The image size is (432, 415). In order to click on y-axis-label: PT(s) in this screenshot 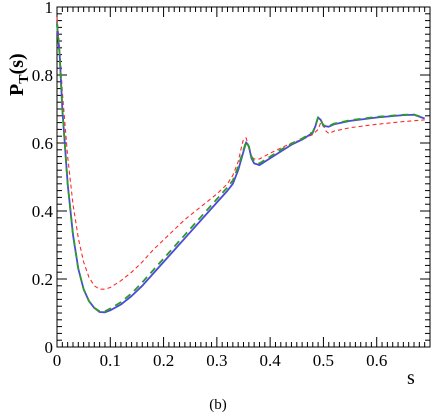, I will do `click(19, 74)`.